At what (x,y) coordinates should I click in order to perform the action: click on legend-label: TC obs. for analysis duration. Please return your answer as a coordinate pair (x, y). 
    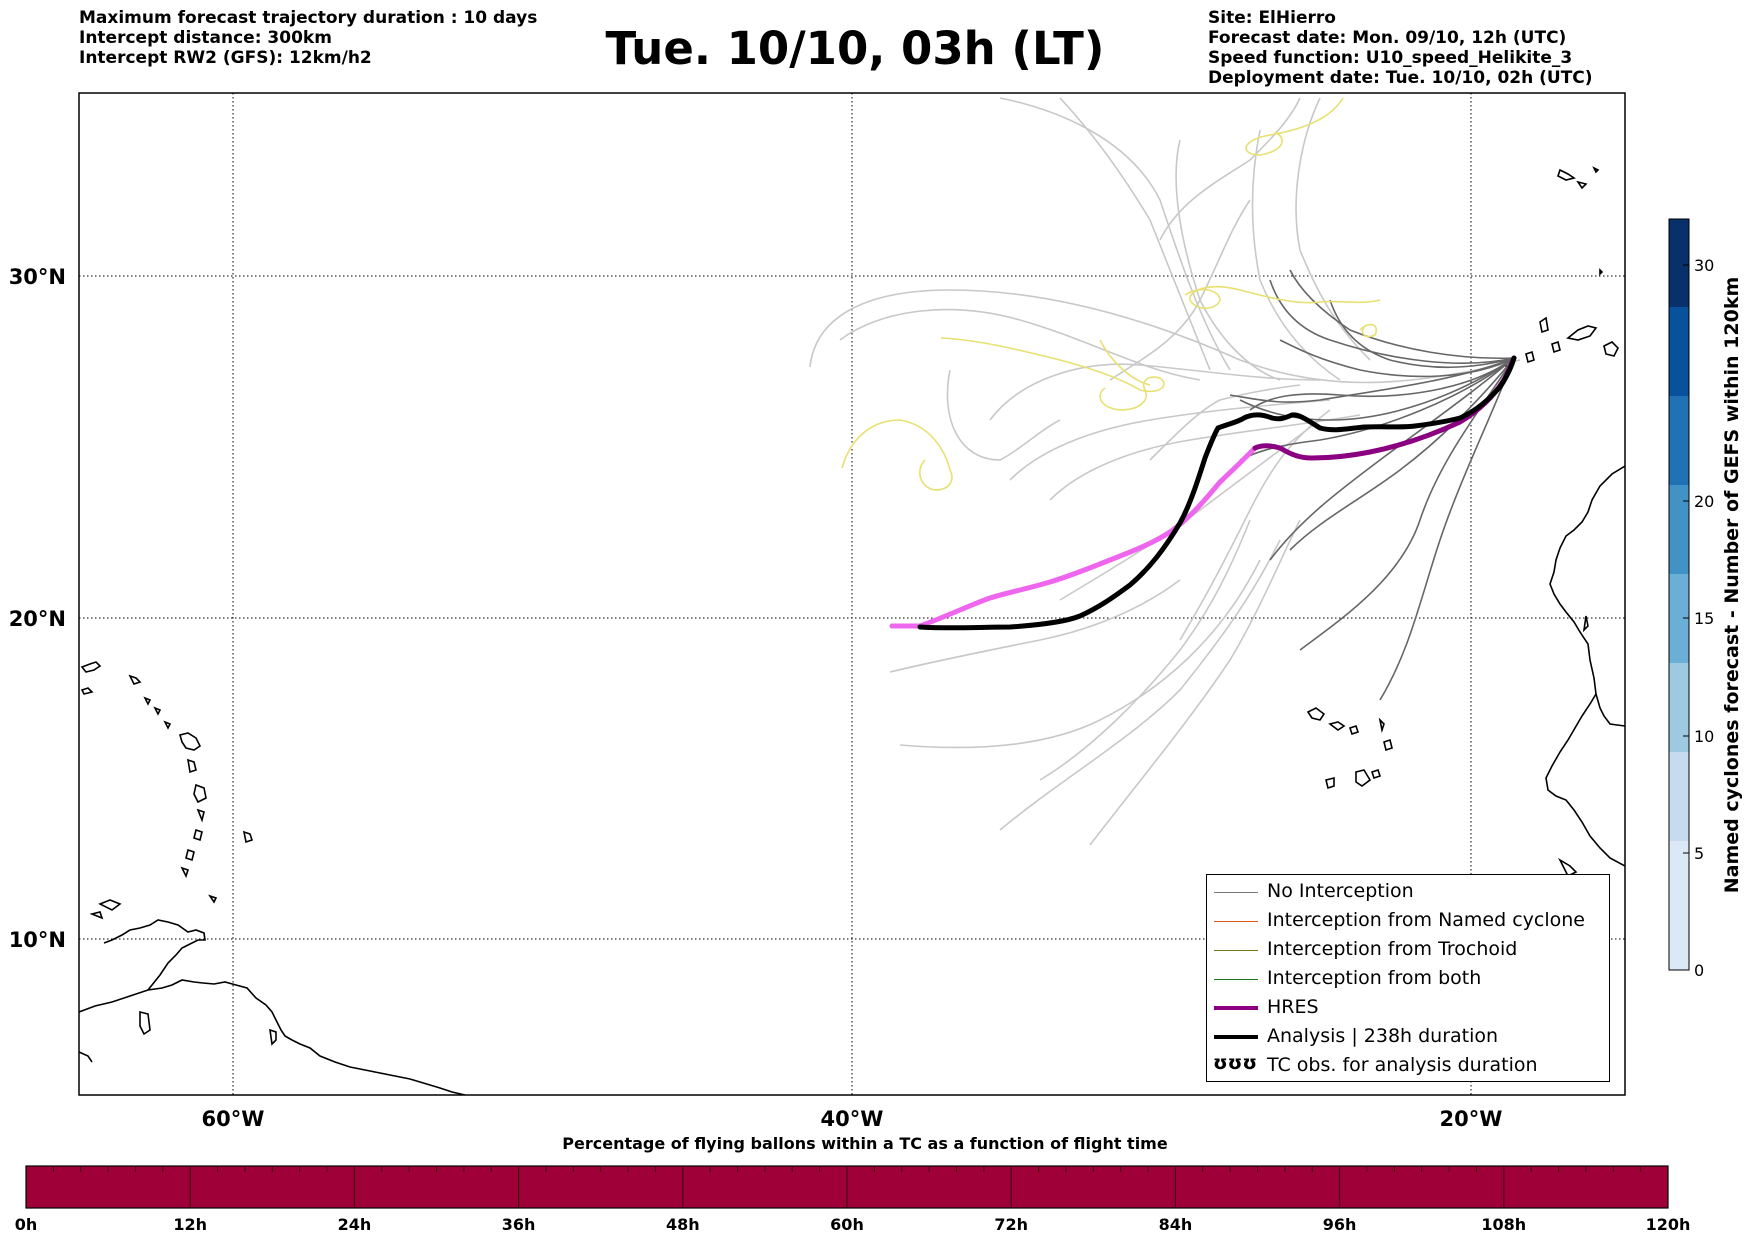
    Looking at the image, I should click on (1402, 1065).